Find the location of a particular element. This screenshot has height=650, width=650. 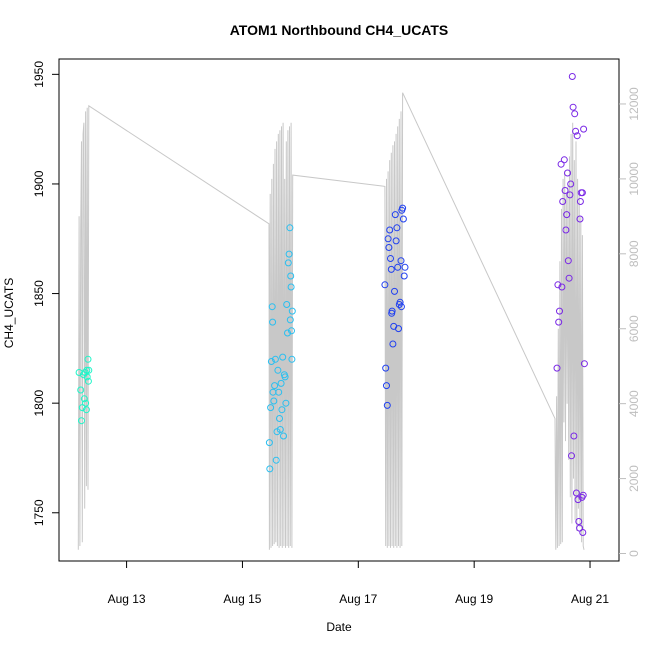

y-tick-label-1: 1750 is located at coordinates (39, 512).